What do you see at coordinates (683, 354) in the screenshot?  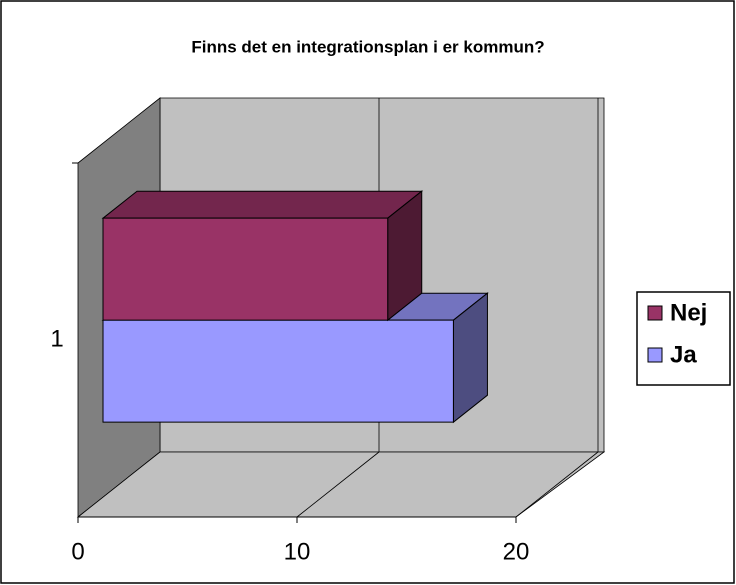 I see `legend-label: Ja` at bounding box center [683, 354].